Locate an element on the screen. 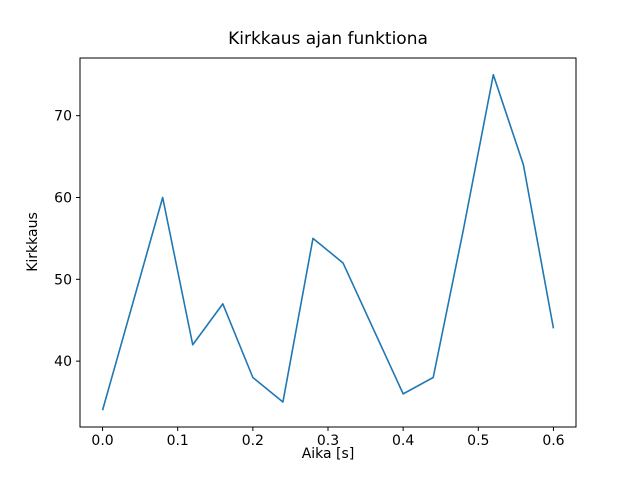 The image size is (640, 480). x-tick-label: 0.1 is located at coordinates (178, 441).